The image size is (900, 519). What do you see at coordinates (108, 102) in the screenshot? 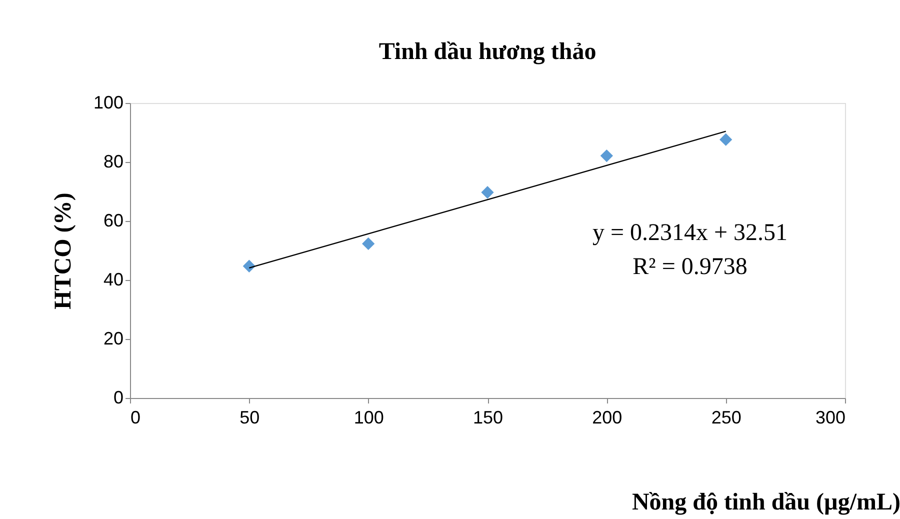
I see `y-tick-label: 100` at bounding box center [108, 102].